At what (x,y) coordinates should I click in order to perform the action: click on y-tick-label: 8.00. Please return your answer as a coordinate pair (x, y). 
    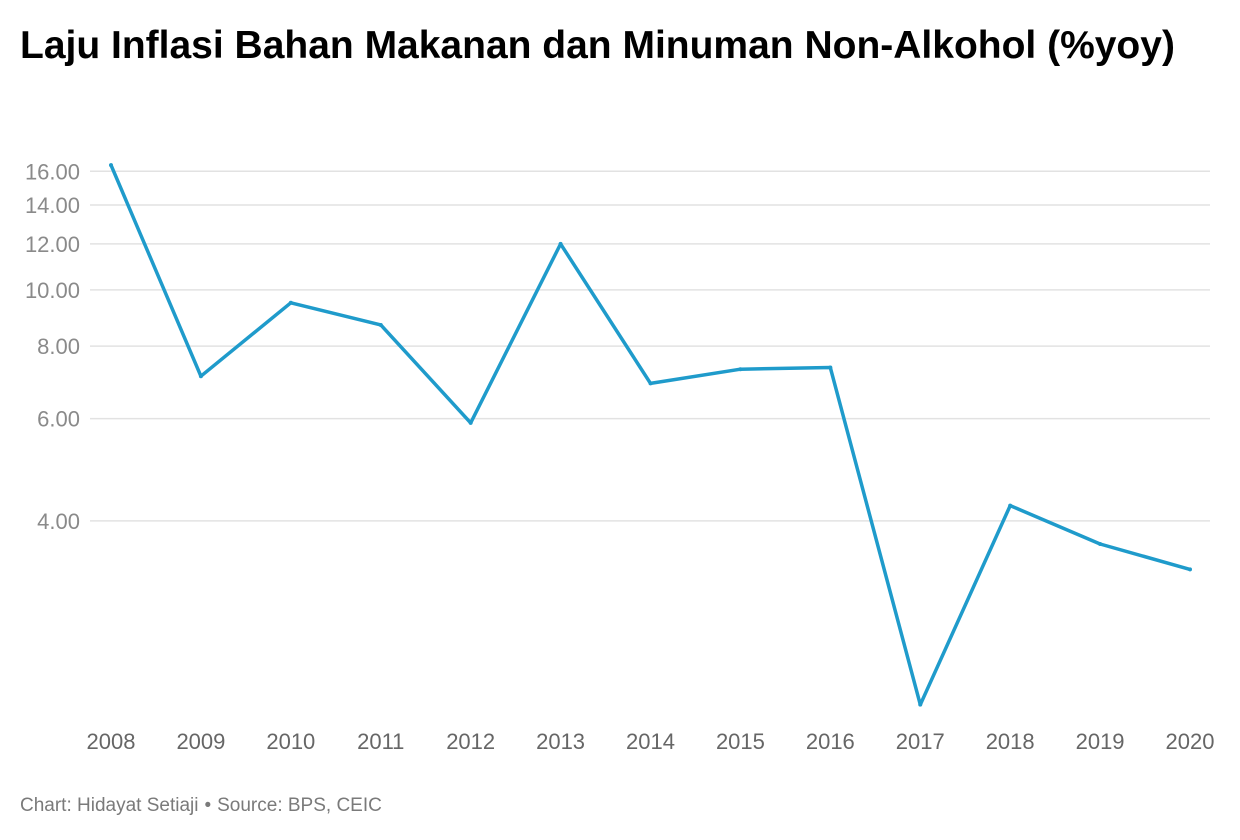
    Looking at the image, I should click on (58, 346).